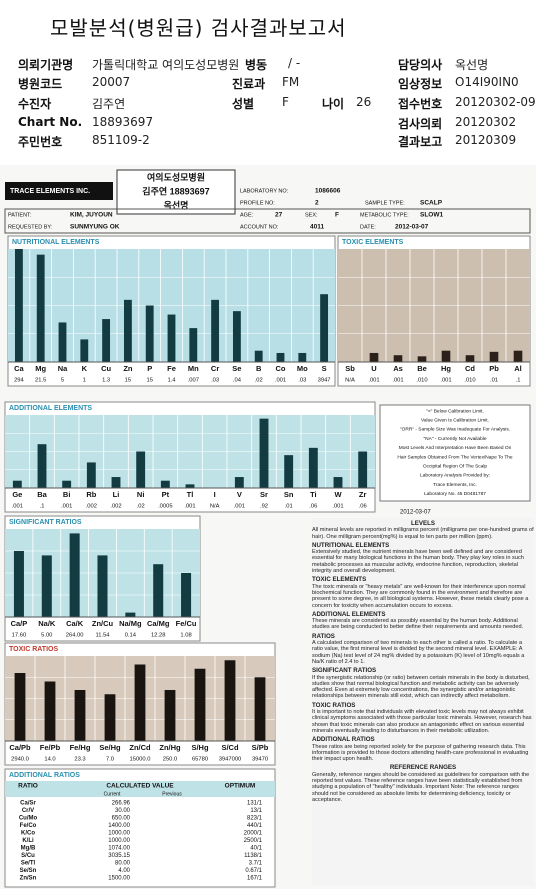 The width and height of the screenshot is (536, 889). I want to click on value: 20120302-09052, so click(495, 102).